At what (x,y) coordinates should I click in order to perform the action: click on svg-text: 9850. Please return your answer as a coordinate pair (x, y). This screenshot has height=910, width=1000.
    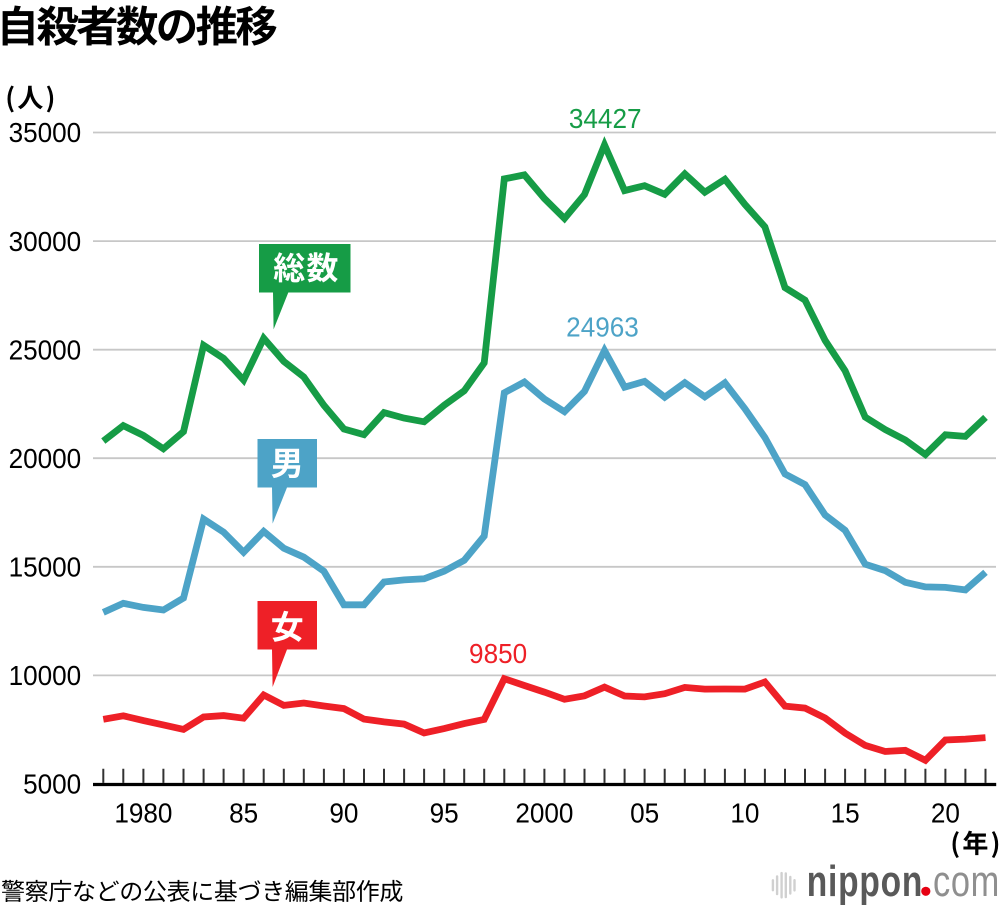
    Looking at the image, I should click on (498, 653).